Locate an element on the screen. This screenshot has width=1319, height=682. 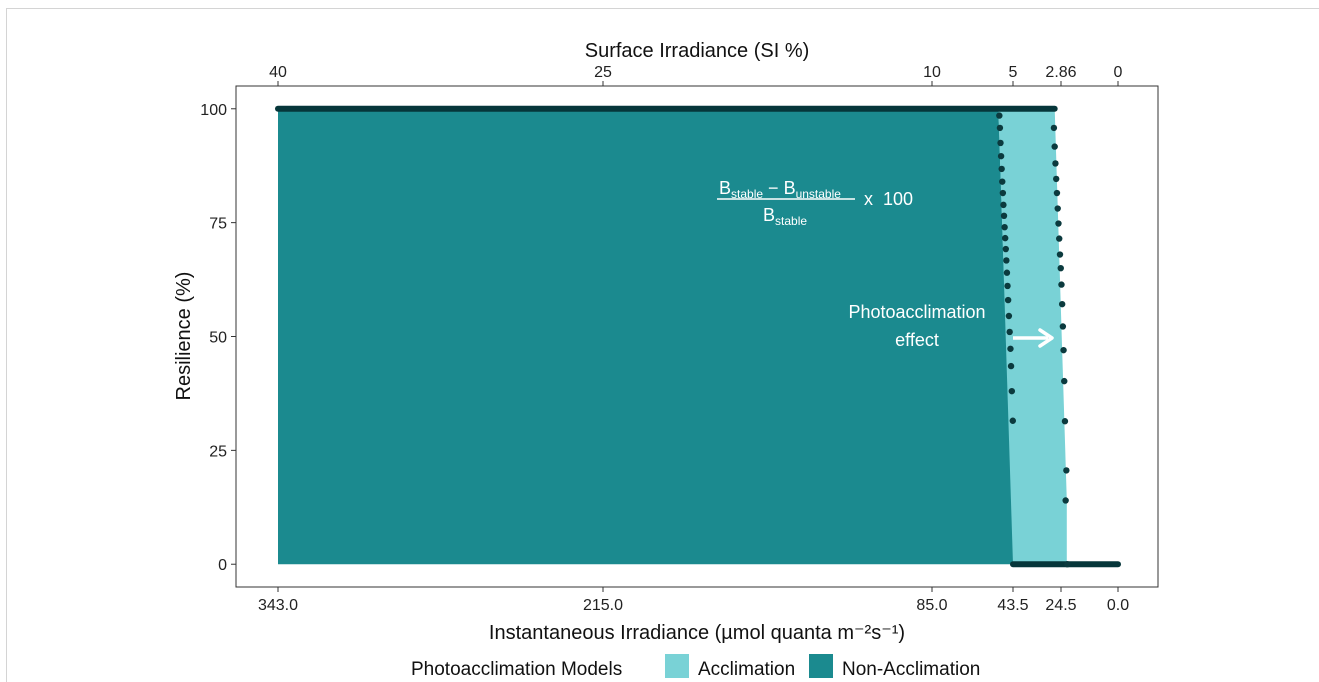
formula-stable-sub1: stable is located at coordinates (747, 194).